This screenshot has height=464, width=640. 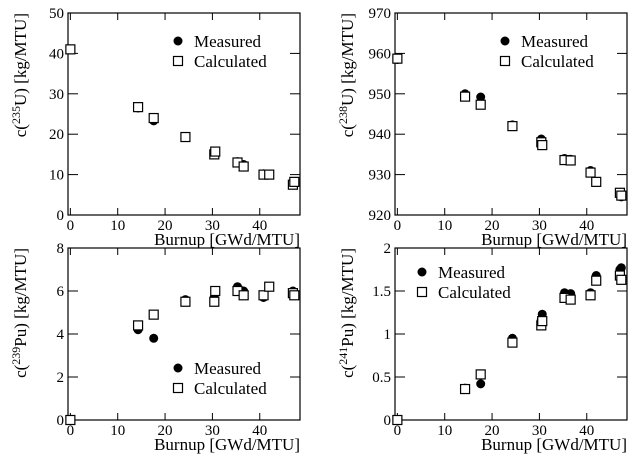 What do you see at coordinates (61, 335) in the screenshot?
I see `y-tick-label: 4` at bounding box center [61, 335].